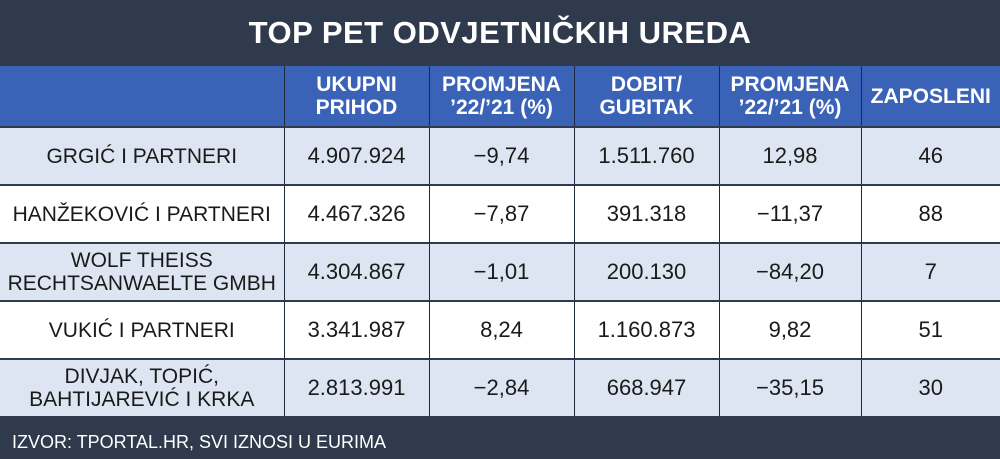 This screenshot has height=459, width=1000. What do you see at coordinates (500, 32) in the screenshot?
I see `chart-title: TOP PET ODVJETNIČKIH UREDA` at bounding box center [500, 32].